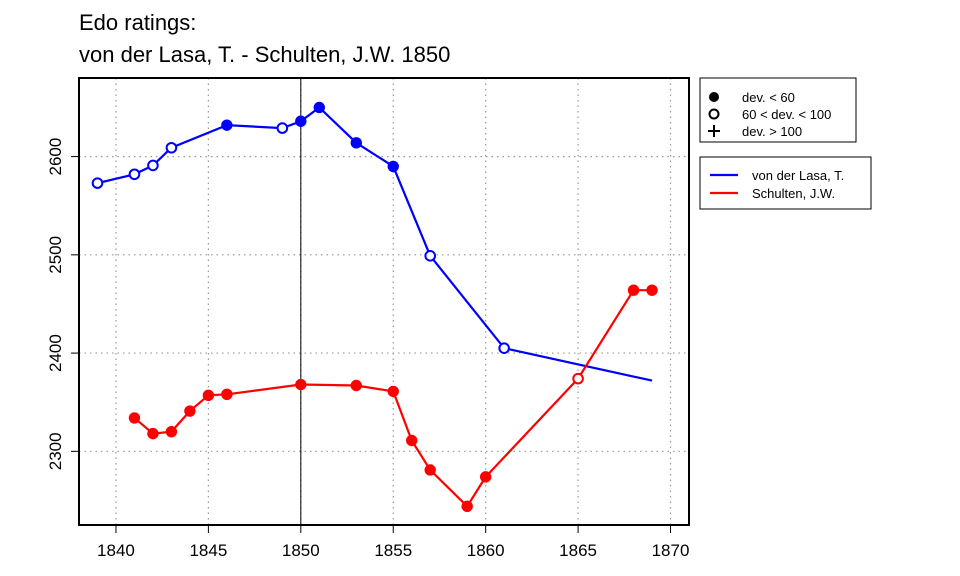 The width and height of the screenshot is (960, 576). I want to click on dev-legend-label-1: 60 < dev. < 100, so click(786, 114).